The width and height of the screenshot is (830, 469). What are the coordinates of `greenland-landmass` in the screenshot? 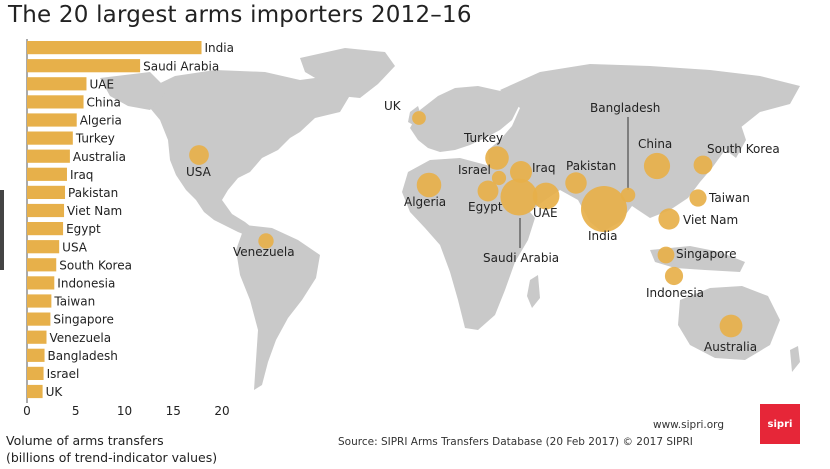 It's located at (347, 73).